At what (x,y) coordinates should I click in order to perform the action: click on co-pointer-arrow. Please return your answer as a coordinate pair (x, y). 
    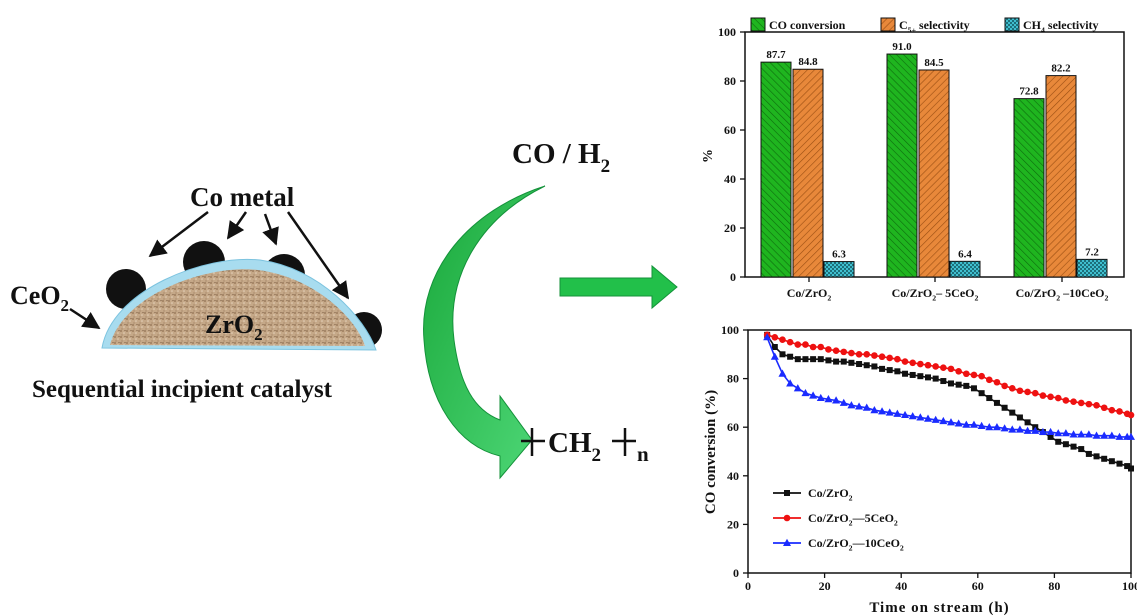
    Looking at the image, I should click on (318, 255).